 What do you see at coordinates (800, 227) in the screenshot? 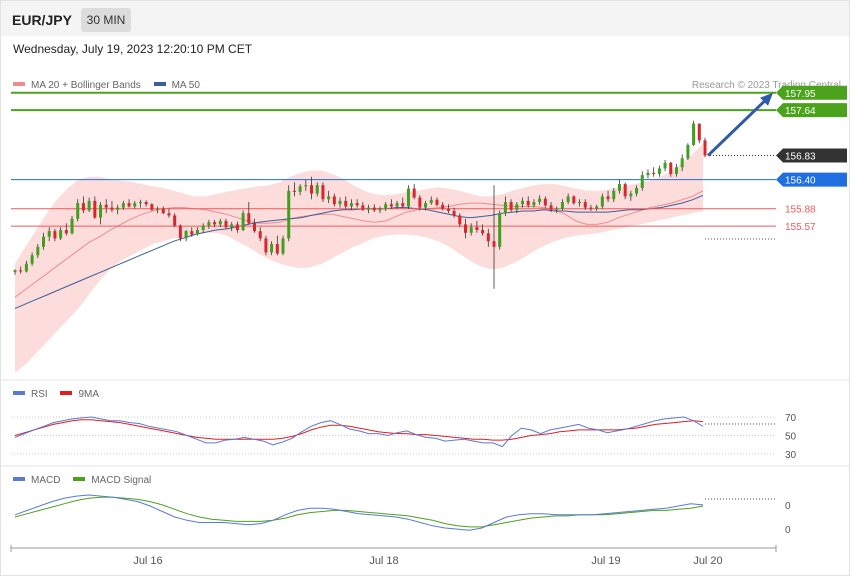
I see `support-price-label: 155.57` at bounding box center [800, 227].